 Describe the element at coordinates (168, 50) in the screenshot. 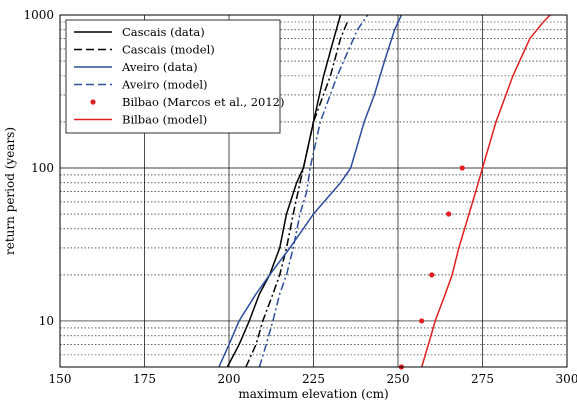

I see `legend-entry: Cascais (model)` at that location.